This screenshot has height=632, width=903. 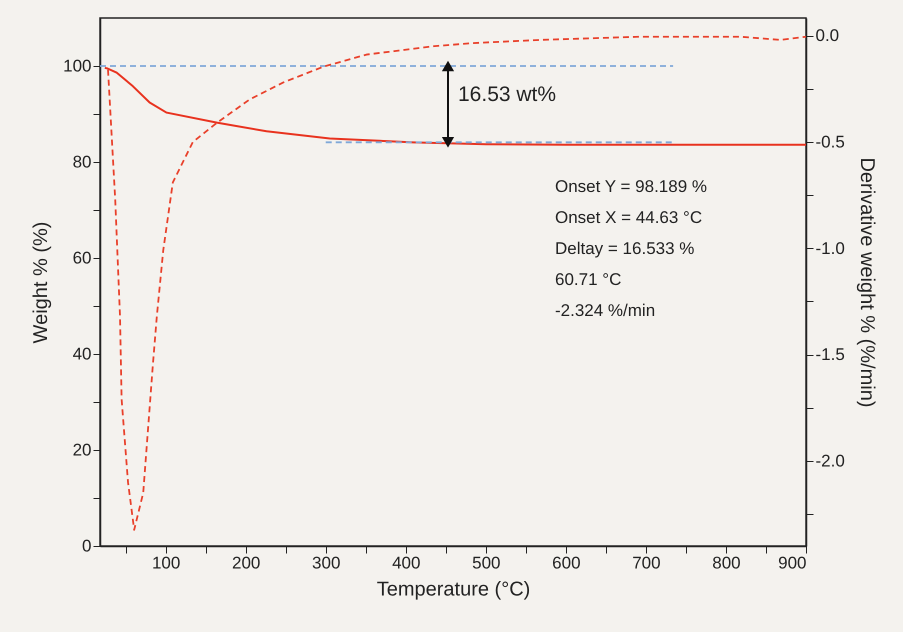 I want to click on annotation: -2.324 %/min, so click(x=605, y=310).